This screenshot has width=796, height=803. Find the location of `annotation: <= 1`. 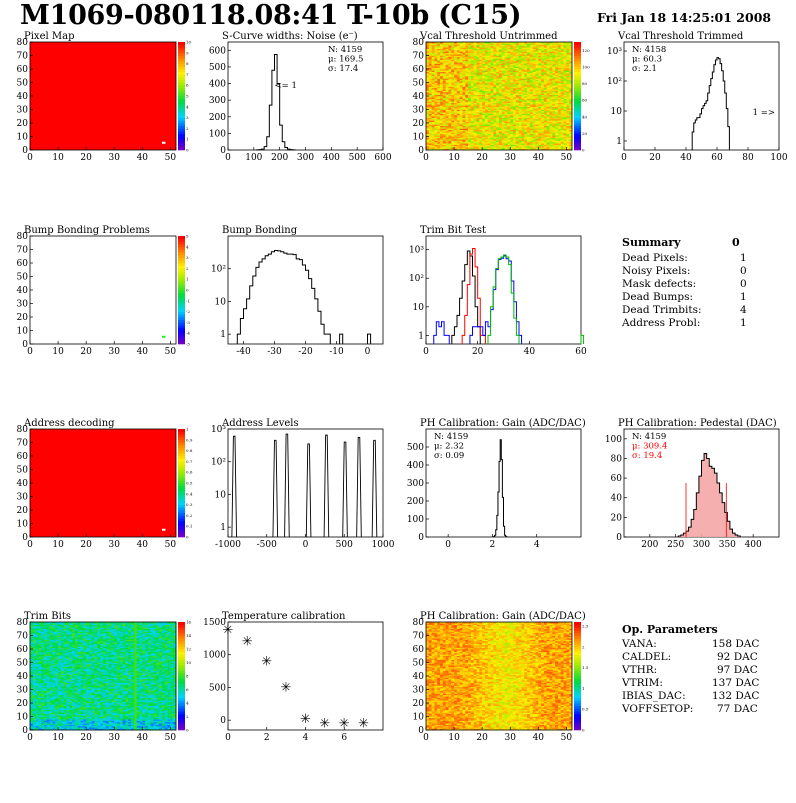

annotation: <= 1 is located at coordinates (286, 86).